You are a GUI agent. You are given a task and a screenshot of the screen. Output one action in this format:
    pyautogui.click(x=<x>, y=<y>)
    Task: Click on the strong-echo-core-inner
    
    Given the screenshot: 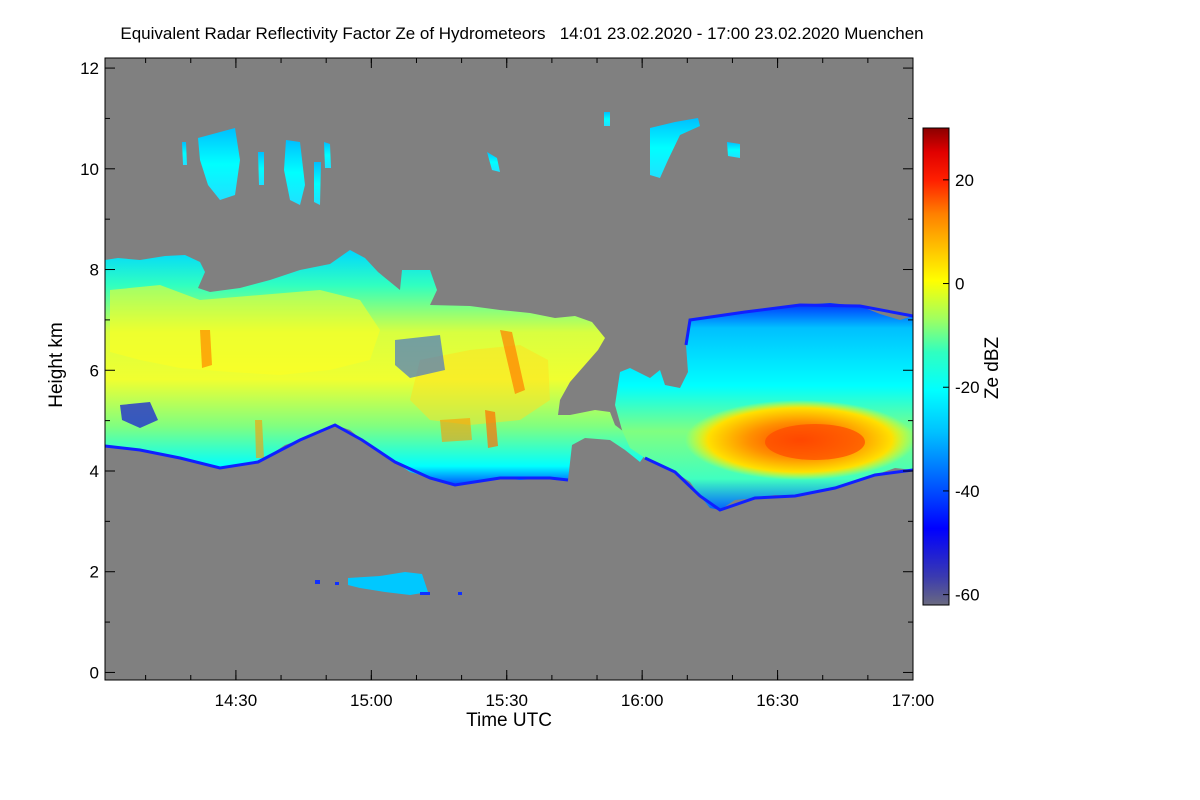 What is the action you would take?
    pyautogui.click(x=815, y=442)
    